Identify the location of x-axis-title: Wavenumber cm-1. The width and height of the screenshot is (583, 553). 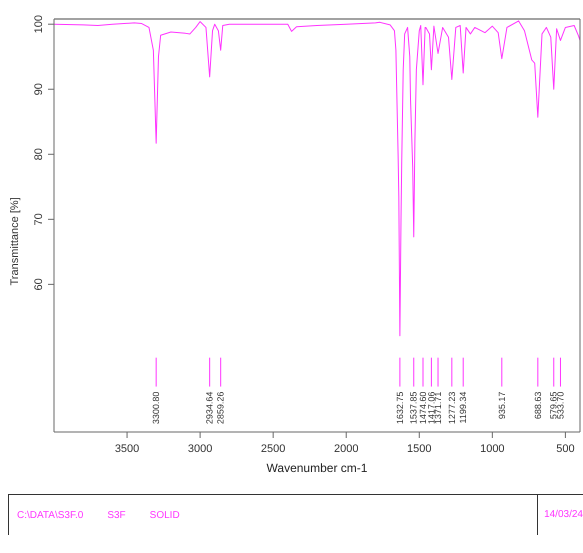
(317, 468).